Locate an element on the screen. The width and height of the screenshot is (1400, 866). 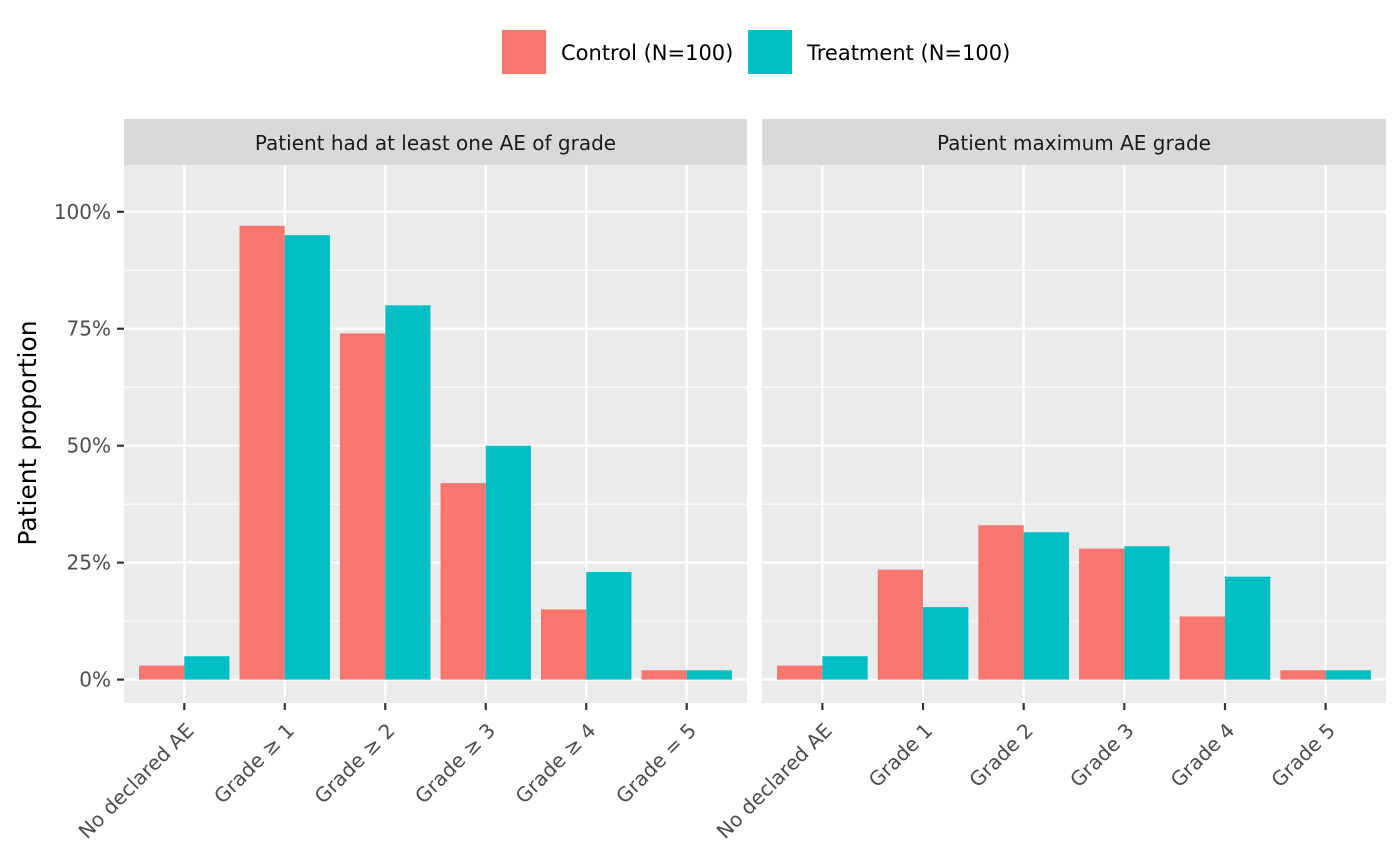
y-tick-label: 100% is located at coordinates (82, 212).